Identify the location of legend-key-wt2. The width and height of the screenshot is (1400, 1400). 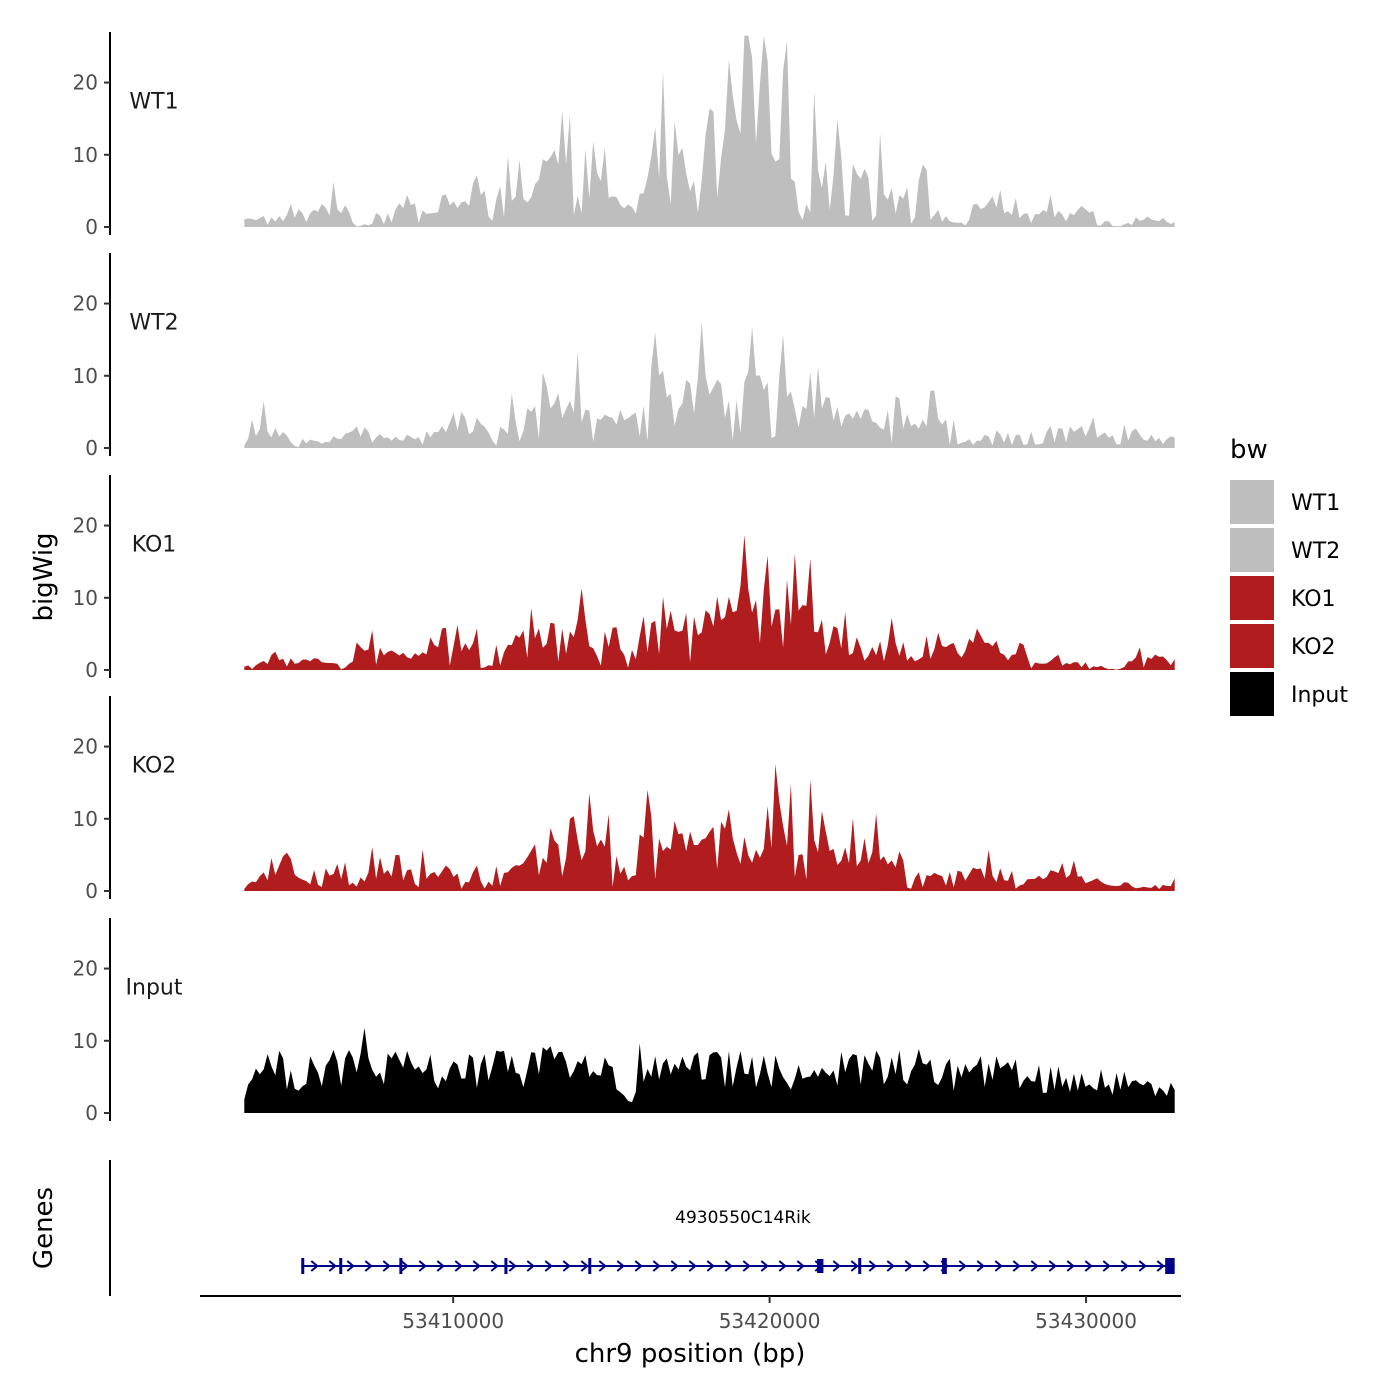
(1252, 550).